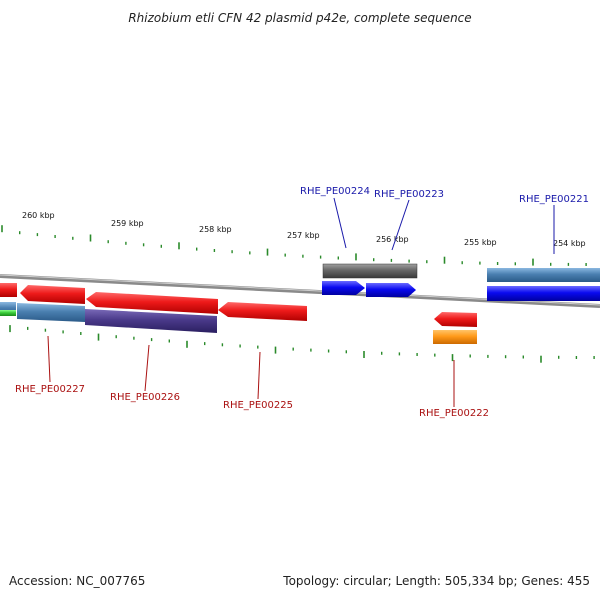 The height and width of the screenshot is (600, 600). I want to click on accession-text: Accession: NC_007765, so click(77, 581).